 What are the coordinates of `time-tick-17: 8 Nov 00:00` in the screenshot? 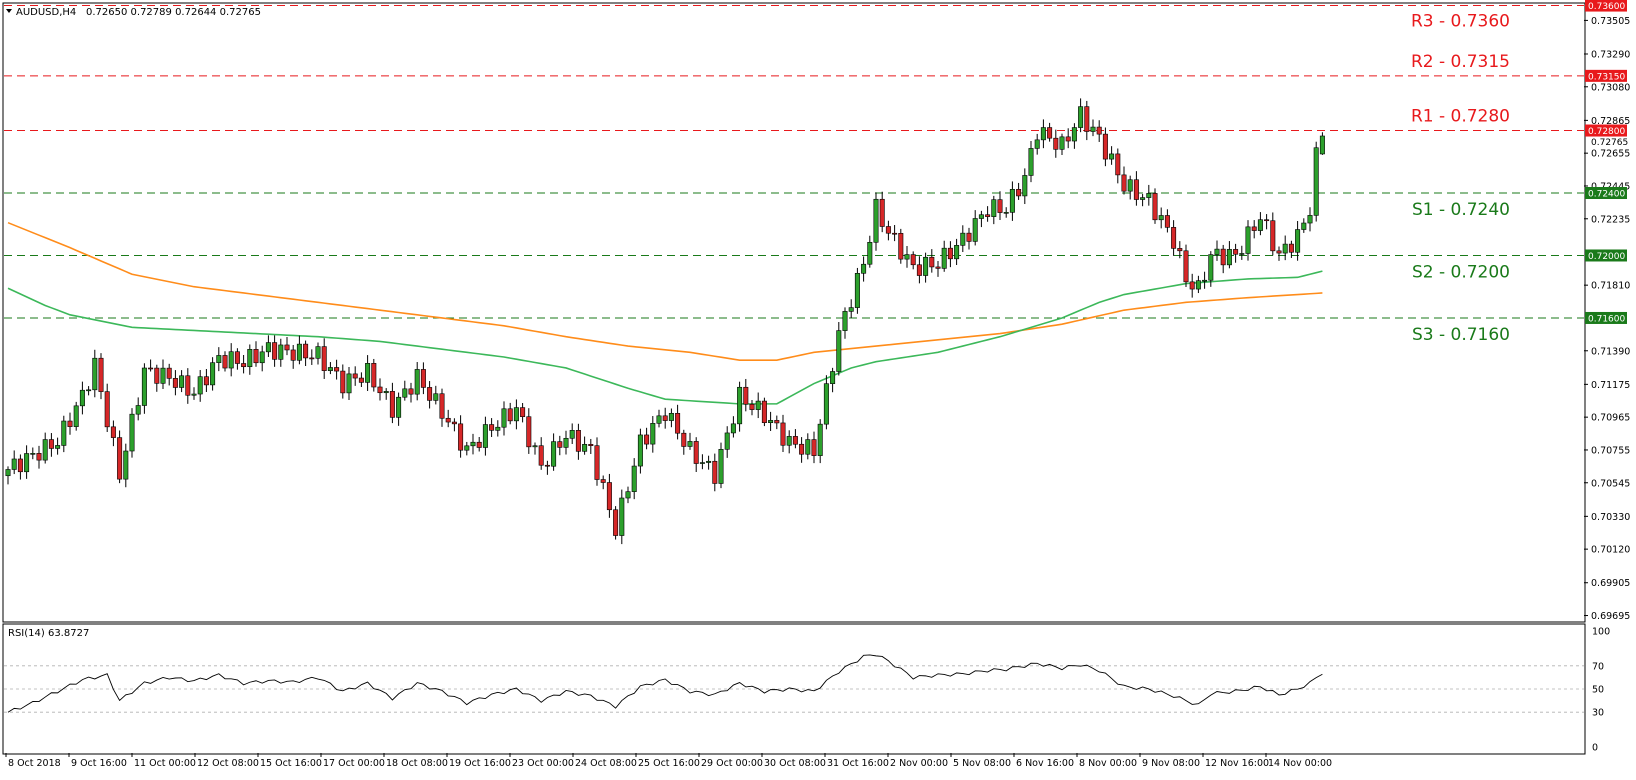 It's located at (1108, 763).